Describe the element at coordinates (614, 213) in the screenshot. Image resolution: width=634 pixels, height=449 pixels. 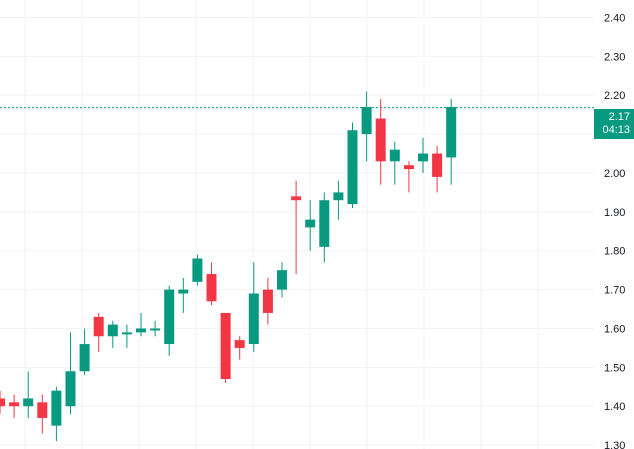
I see `y-tick-label: 1.90` at that location.